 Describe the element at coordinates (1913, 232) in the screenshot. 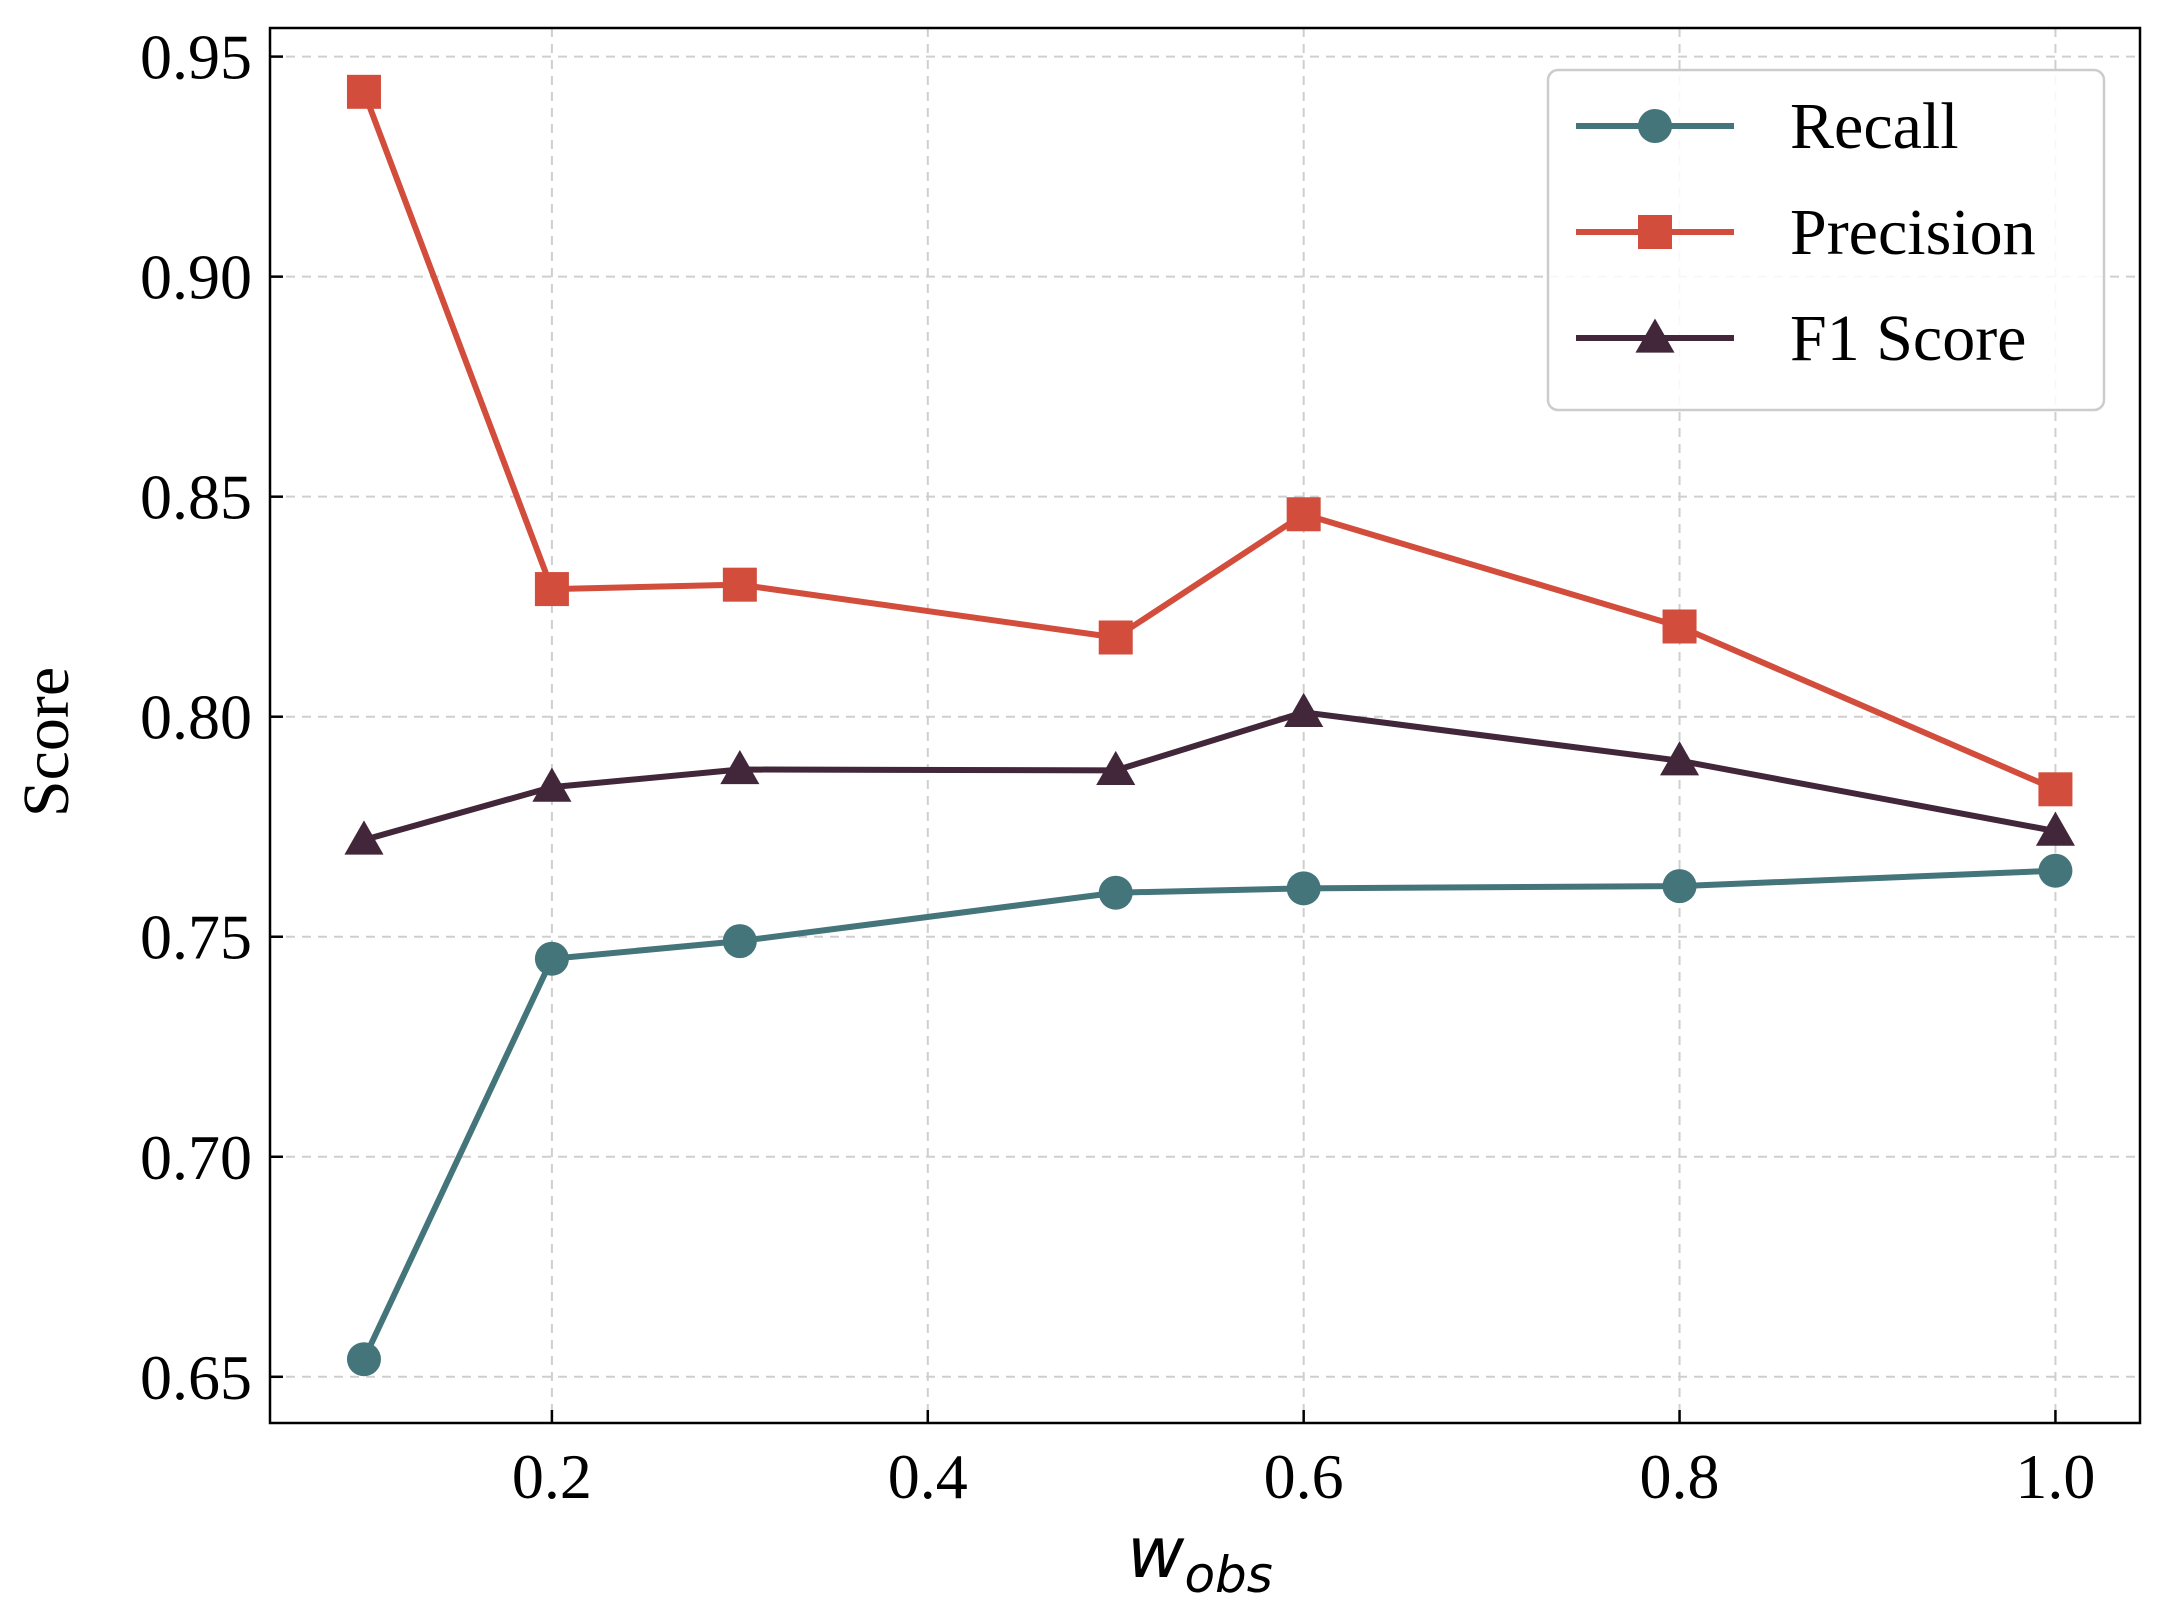

I see `legend-label: Precision` at that location.